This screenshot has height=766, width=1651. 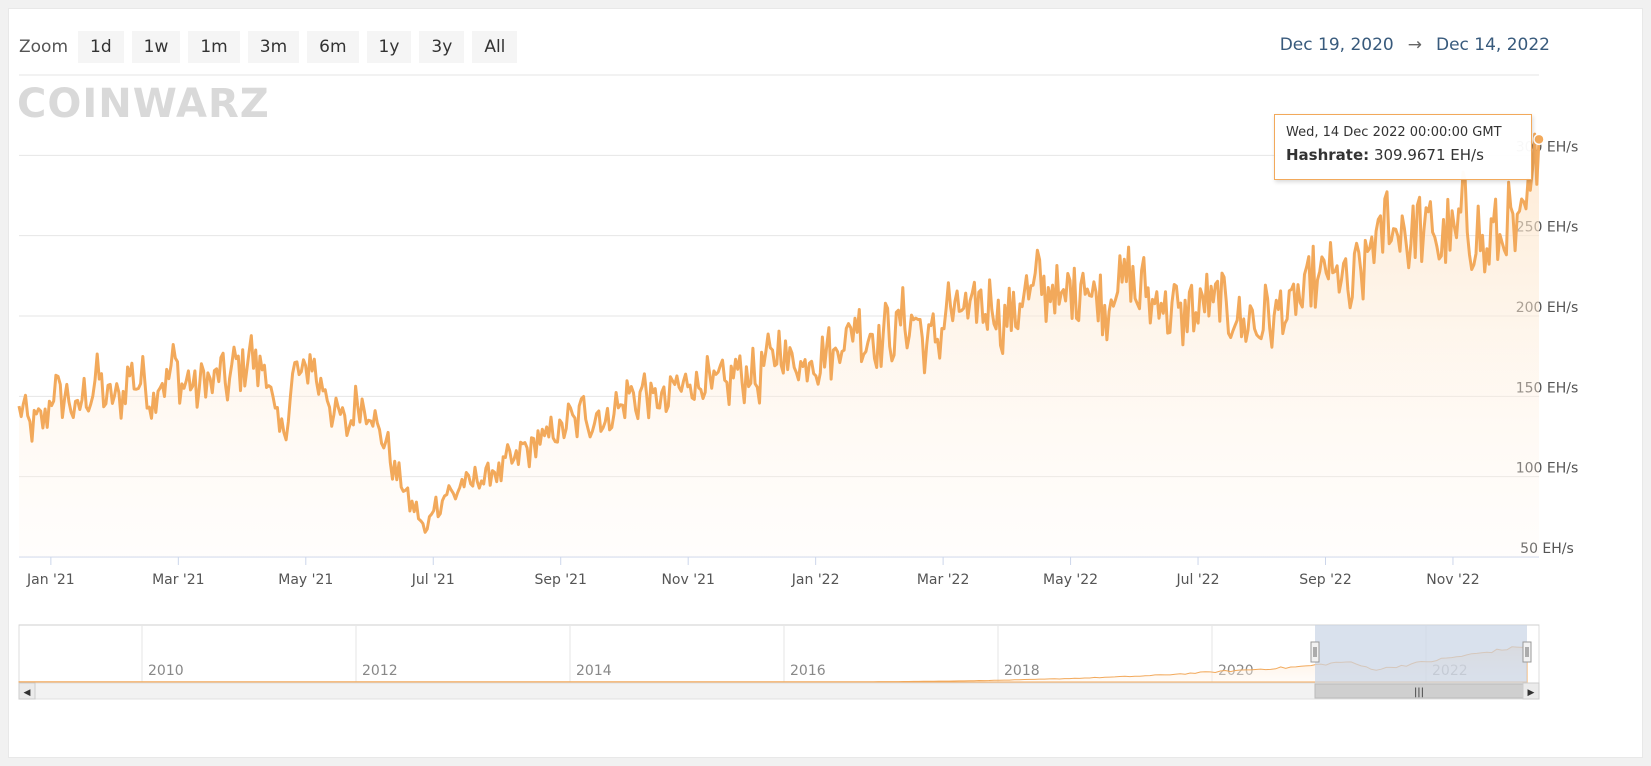 What do you see at coordinates (389, 47) in the screenshot?
I see `zoom-1y-button: 1y` at bounding box center [389, 47].